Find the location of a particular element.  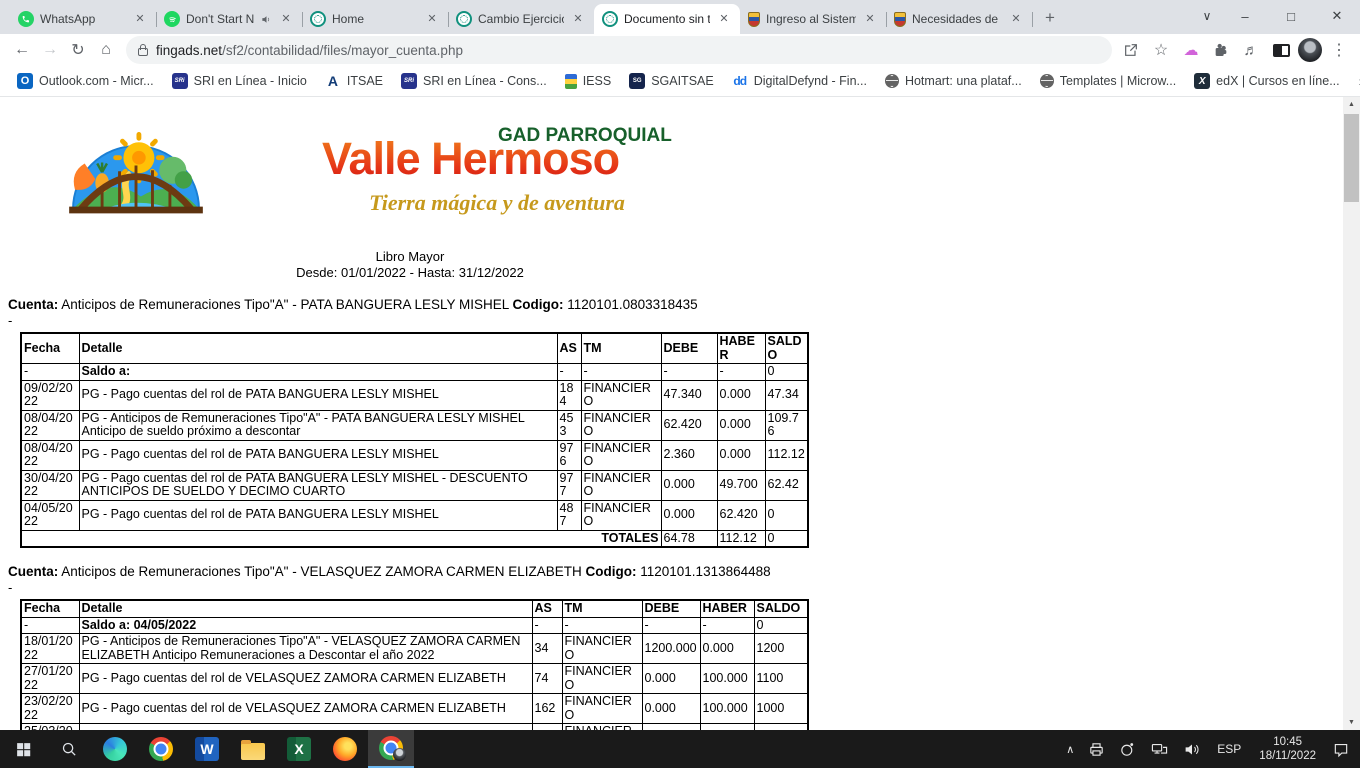

haber-cell: 0.000 is located at coordinates (741, 425).